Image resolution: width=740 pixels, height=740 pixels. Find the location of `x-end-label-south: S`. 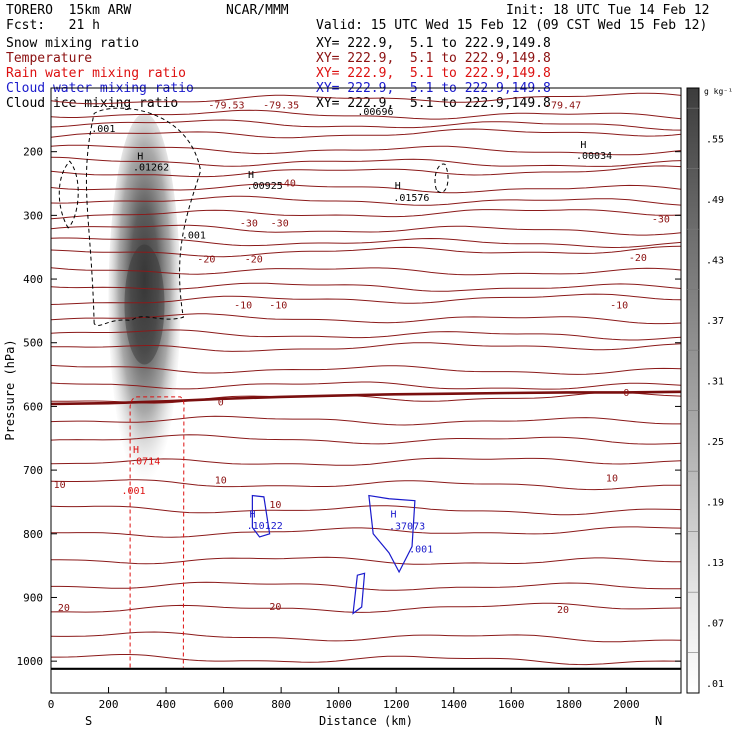

x-end-label-south: S is located at coordinates (88, 721).